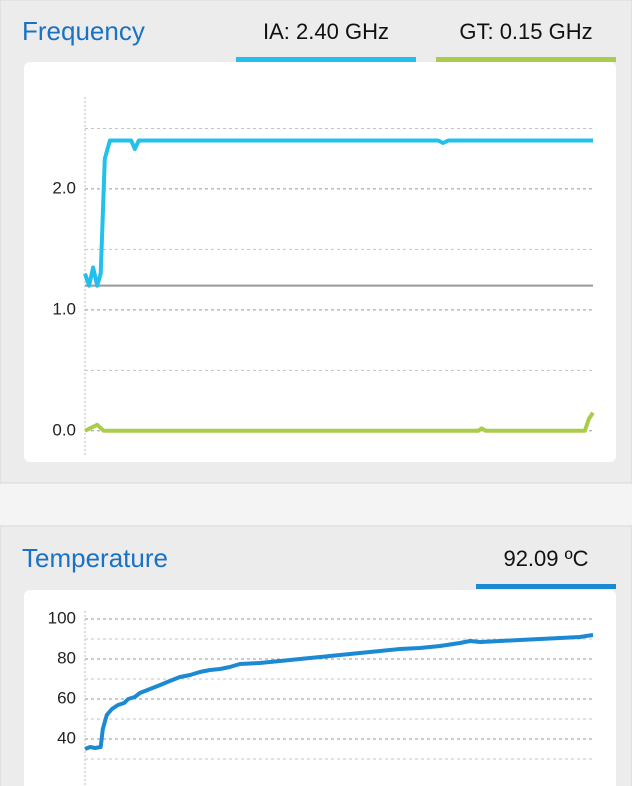  I want to click on legend-label: IA: 2.40 GHz, so click(326, 31).